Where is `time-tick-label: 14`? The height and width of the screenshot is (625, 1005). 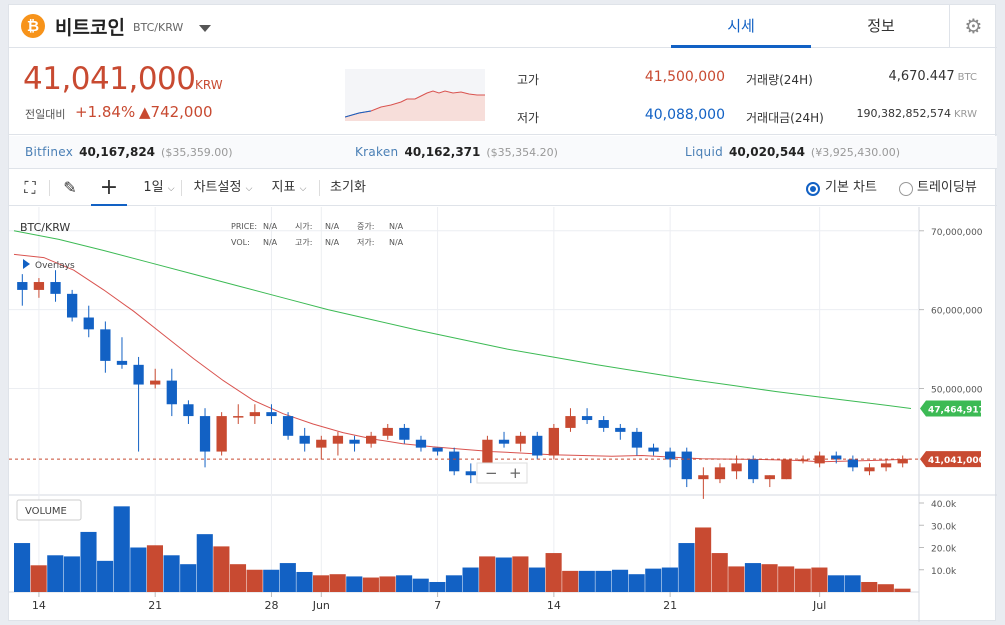
time-tick-label: 14 is located at coordinates (39, 605).